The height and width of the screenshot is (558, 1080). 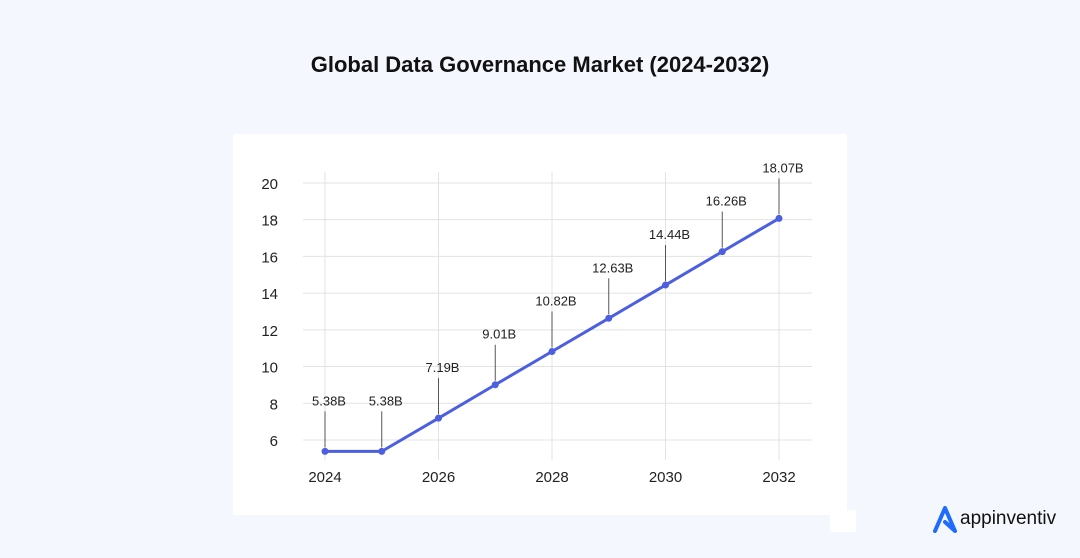 What do you see at coordinates (555, 301) in the screenshot?
I see `data-label: 10.82B` at bounding box center [555, 301].